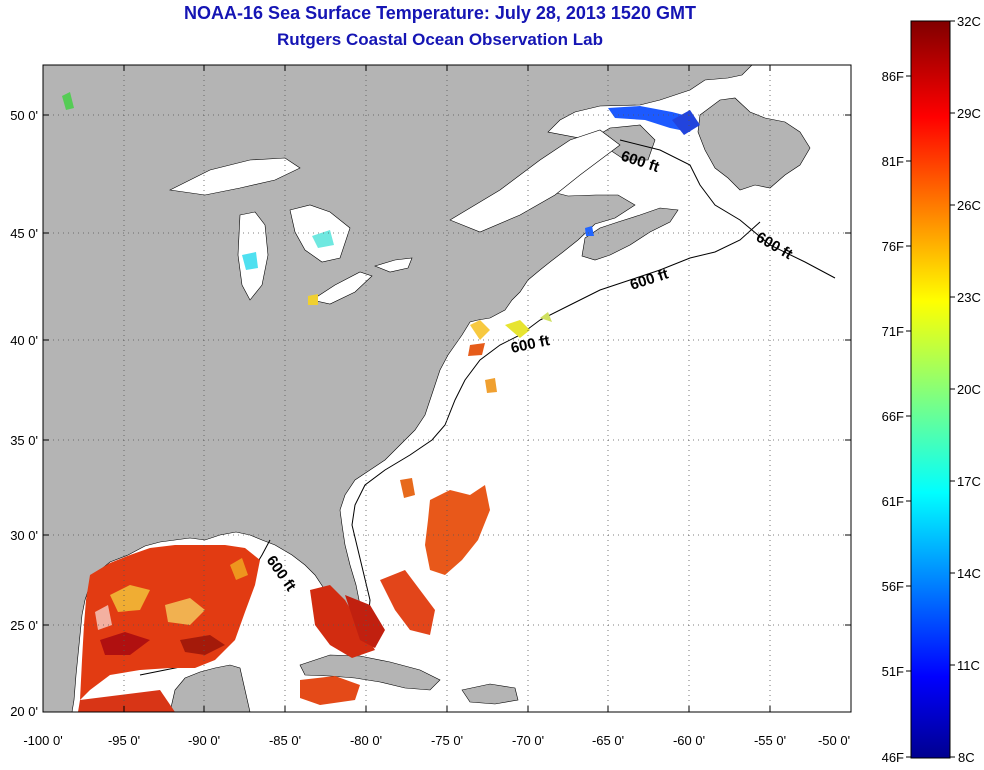 This screenshot has width=984, height=770. Describe the element at coordinates (893, 671) in the screenshot. I see `colorbar-f-label: 51F` at that location.